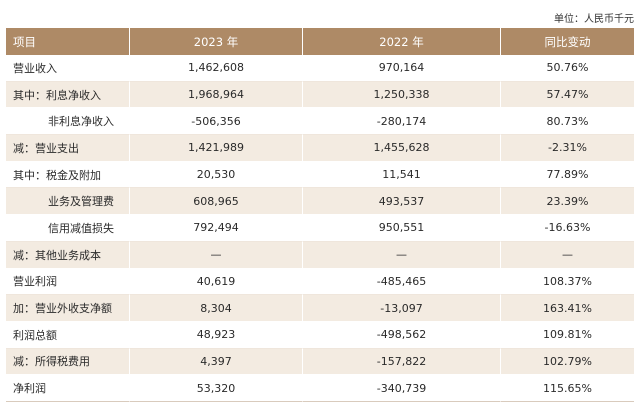 This screenshot has width=640, height=416. Describe the element at coordinates (68, 175) in the screenshot. I see `row-item: 其中：税金及附加` at that location.